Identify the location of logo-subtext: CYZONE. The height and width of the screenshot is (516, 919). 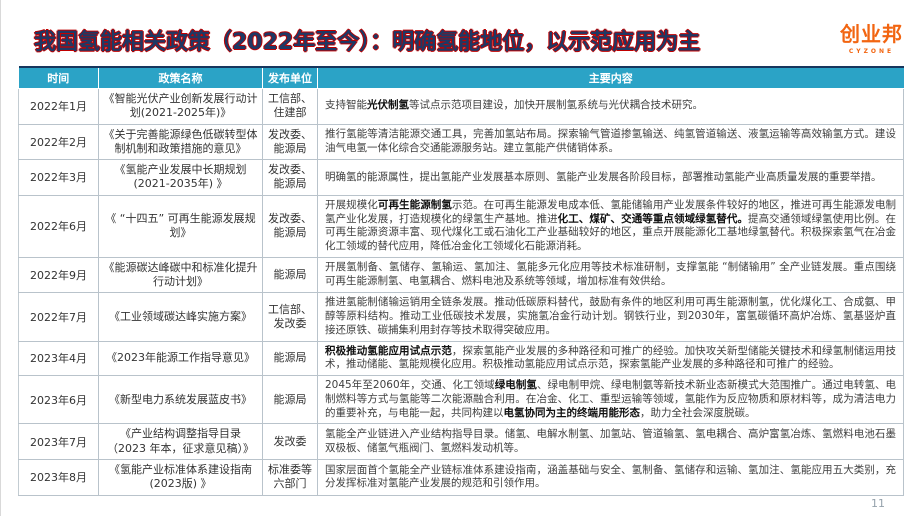
(871, 51).